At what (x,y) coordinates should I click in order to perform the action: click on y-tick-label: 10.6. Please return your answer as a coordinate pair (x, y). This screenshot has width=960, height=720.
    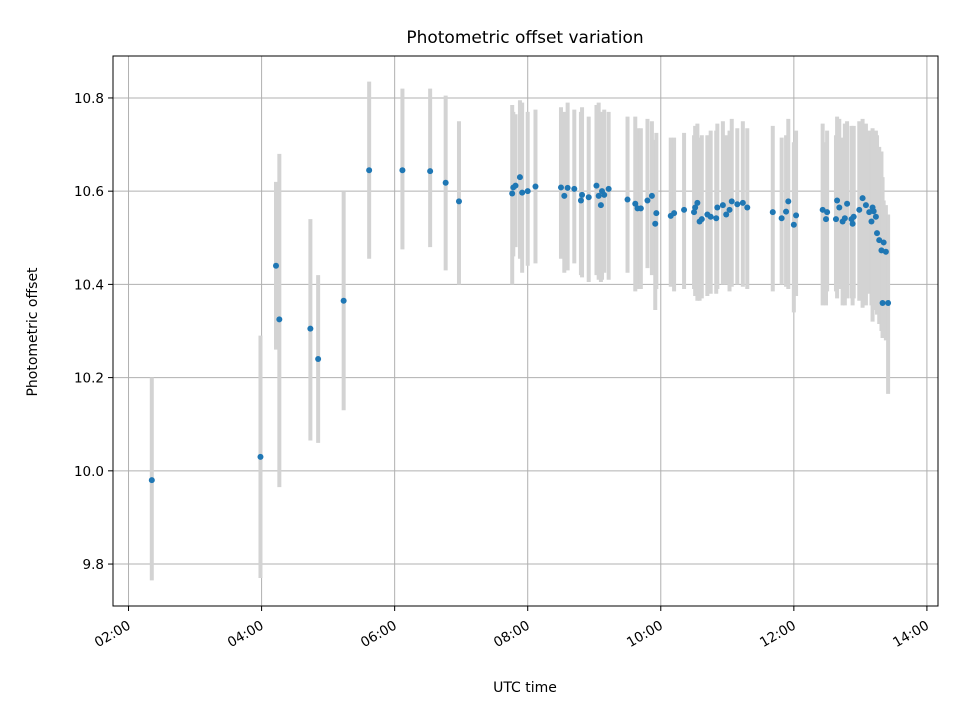
    Looking at the image, I should click on (89, 192).